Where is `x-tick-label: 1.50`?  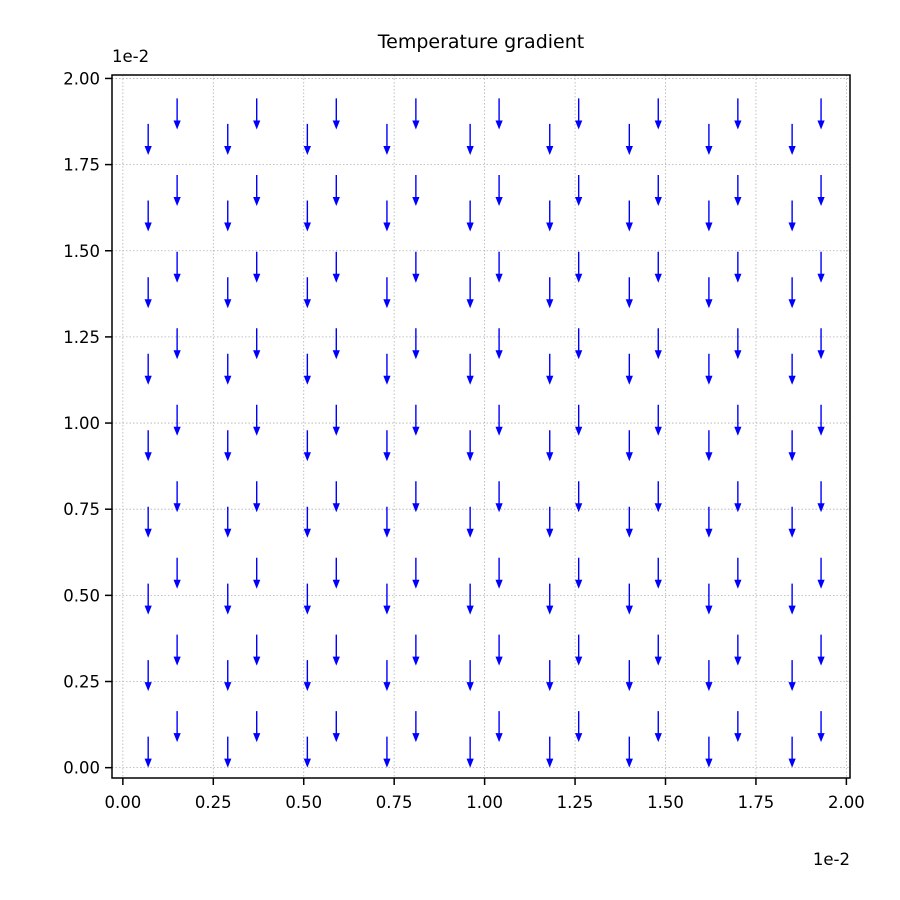
x-tick-label: 1.50 is located at coordinates (665, 802).